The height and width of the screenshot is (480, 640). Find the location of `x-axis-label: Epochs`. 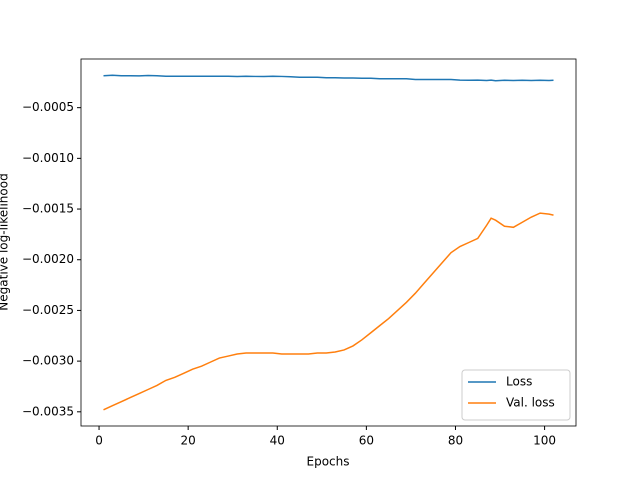

x-axis-label: Epochs is located at coordinates (328, 462).